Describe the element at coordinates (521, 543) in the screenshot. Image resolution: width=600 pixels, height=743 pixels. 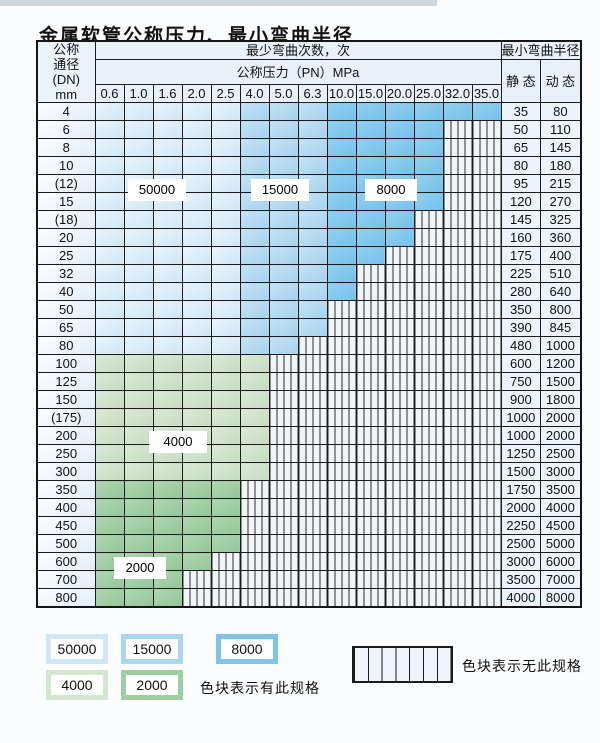
I see `static-value: 2500` at that location.